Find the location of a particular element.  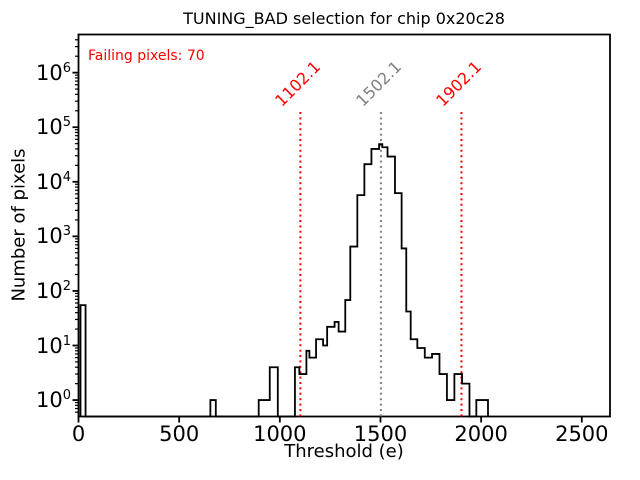

y-tick-label: 10⁰ is located at coordinates (53, 400).